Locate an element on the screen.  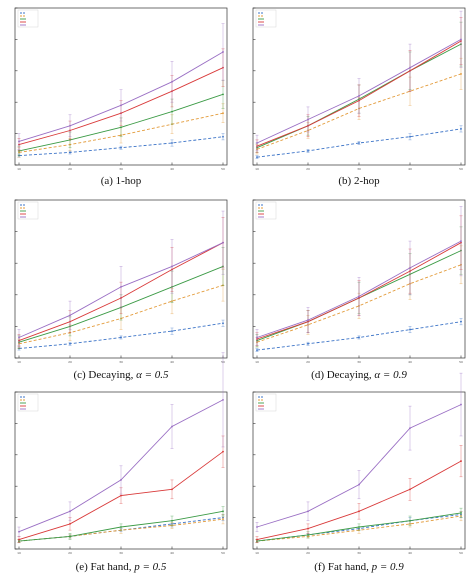
caption-label: (b) 2-hop is located at coordinates (359, 181).